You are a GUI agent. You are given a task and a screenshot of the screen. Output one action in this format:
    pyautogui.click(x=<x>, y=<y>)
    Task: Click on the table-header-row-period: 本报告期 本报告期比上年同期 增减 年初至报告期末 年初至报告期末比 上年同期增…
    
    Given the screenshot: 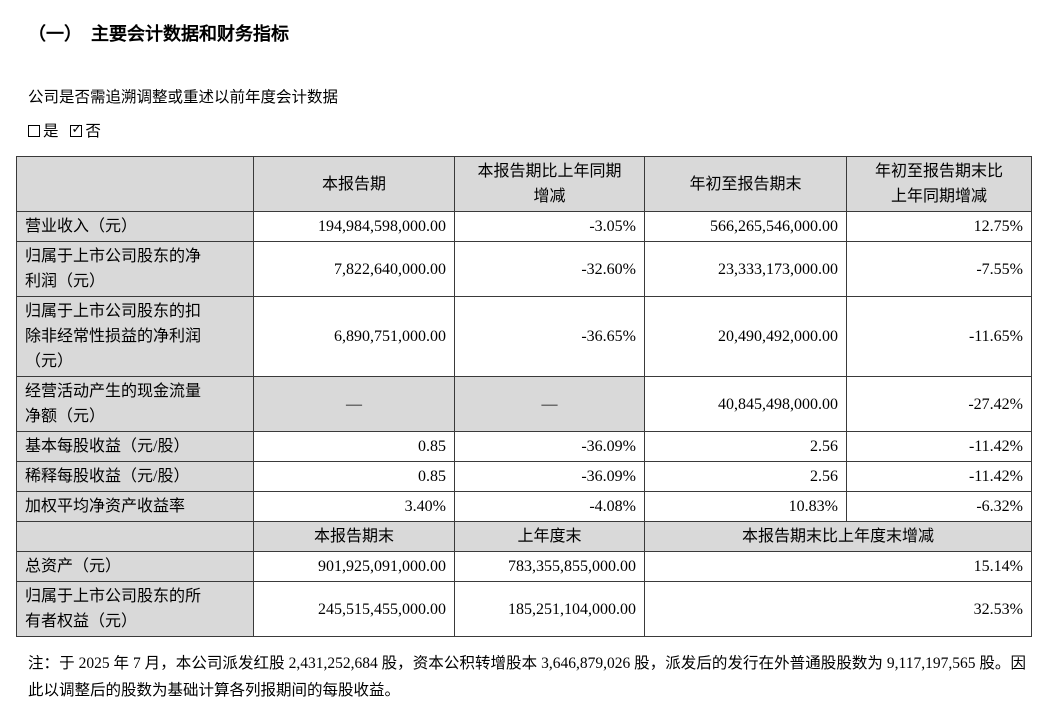 What is the action you would take?
    pyautogui.click(x=524, y=184)
    